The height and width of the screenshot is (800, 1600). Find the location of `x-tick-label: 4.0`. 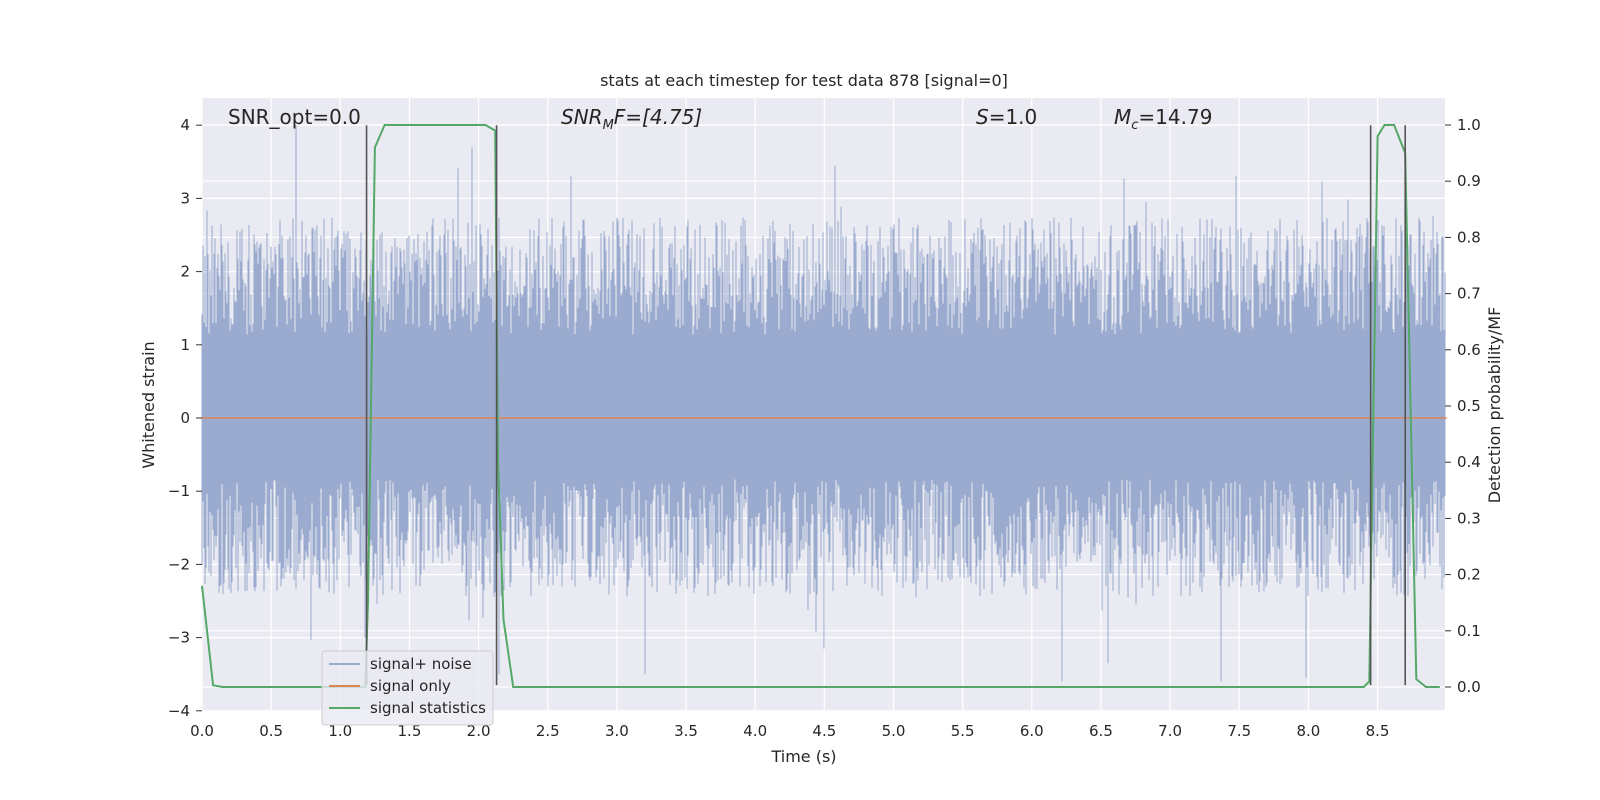

x-tick-label: 4.0 is located at coordinates (755, 731).